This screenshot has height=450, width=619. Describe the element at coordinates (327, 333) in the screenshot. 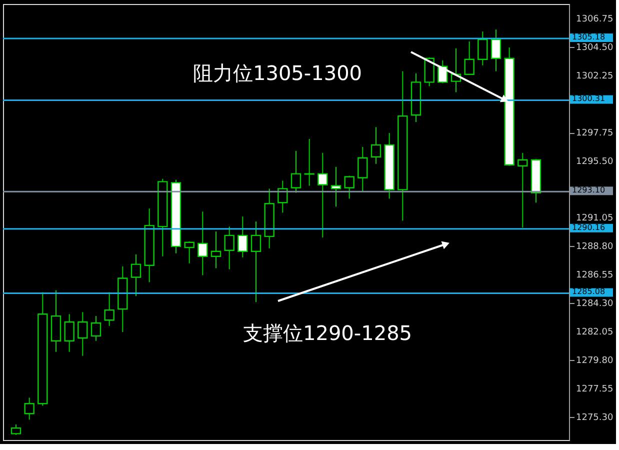

I see `annotation: 支撑位1290-1285` at that location.